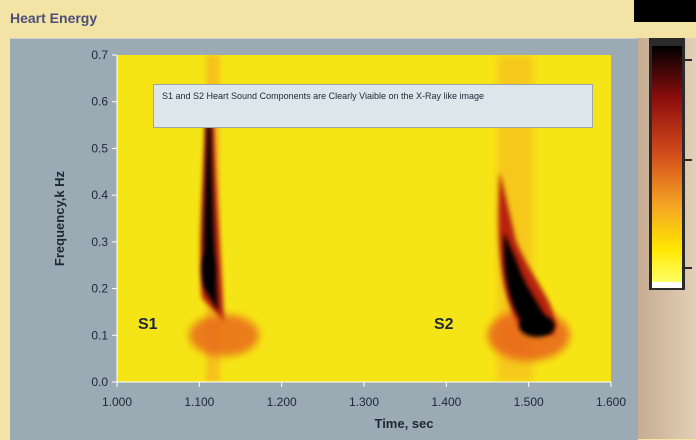 The image size is (696, 440). What do you see at coordinates (526, 282) in the screenshot?
I see `s2-black-core` at bounding box center [526, 282].